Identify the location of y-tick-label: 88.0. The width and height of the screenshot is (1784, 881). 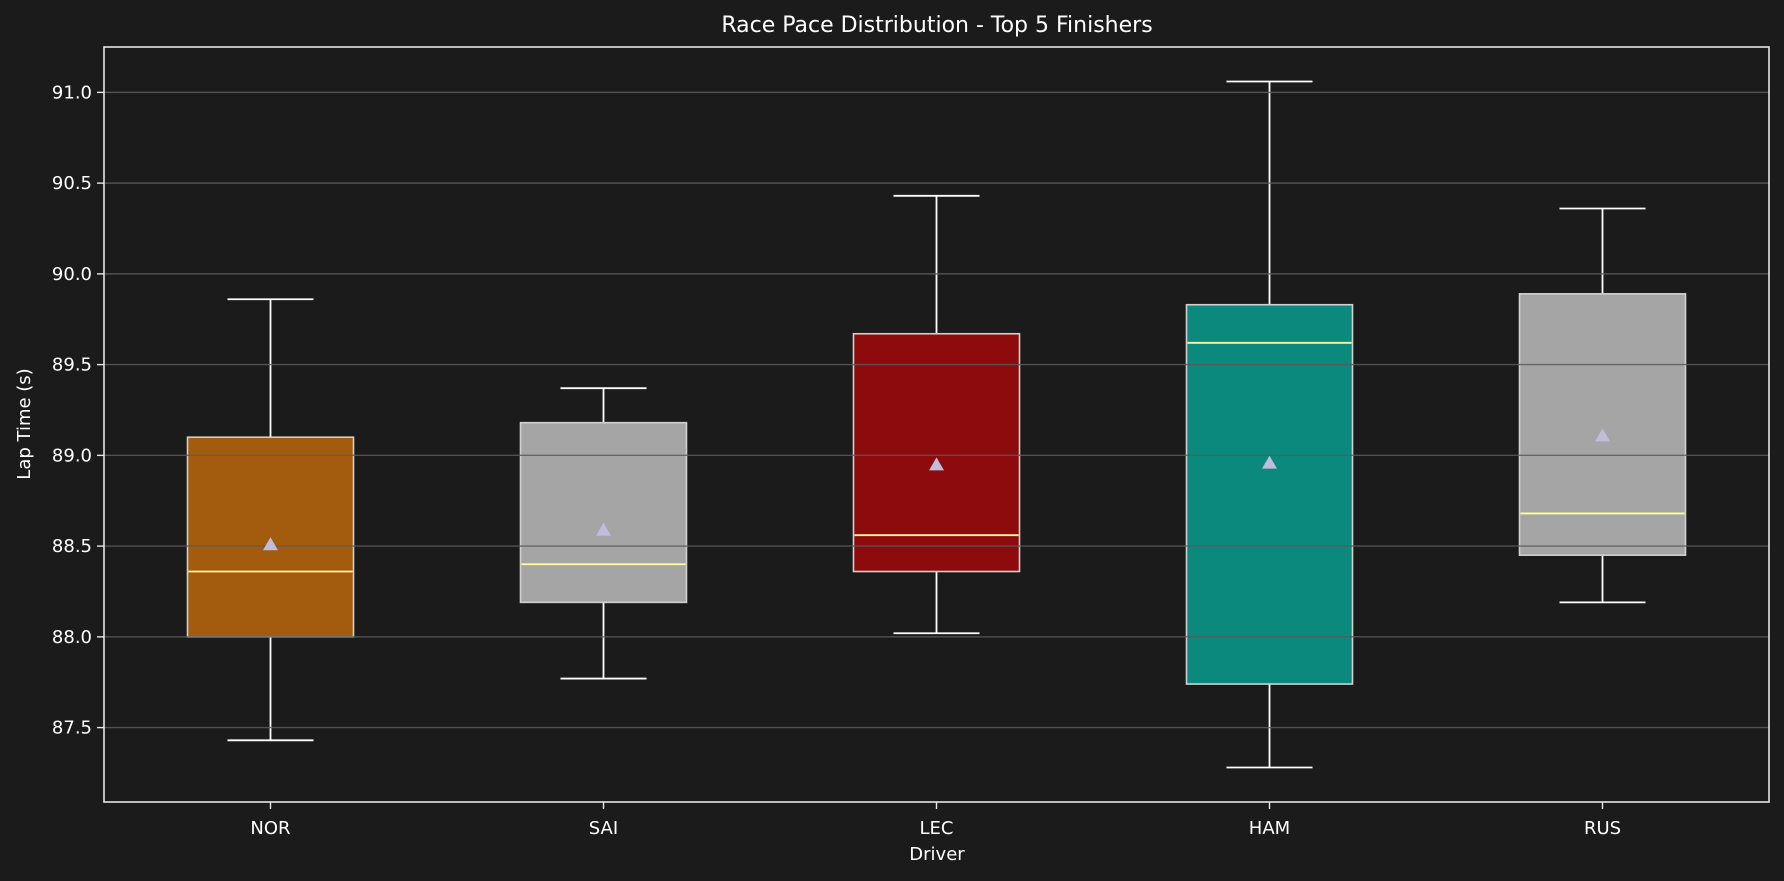
(72, 637).